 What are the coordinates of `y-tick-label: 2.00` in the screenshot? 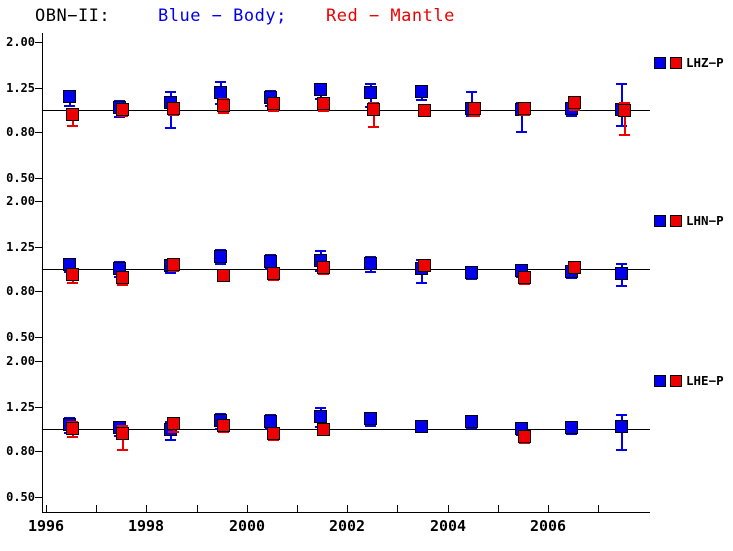 It's located at (20, 42).